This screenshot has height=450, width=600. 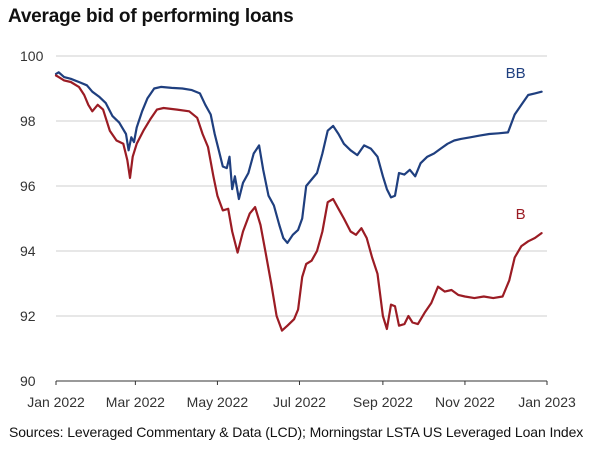 What do you see at coordinates (547, 402) in the screenshot?
I see `x-tick-label: Jan 2023` at bounding box center [547, 402].